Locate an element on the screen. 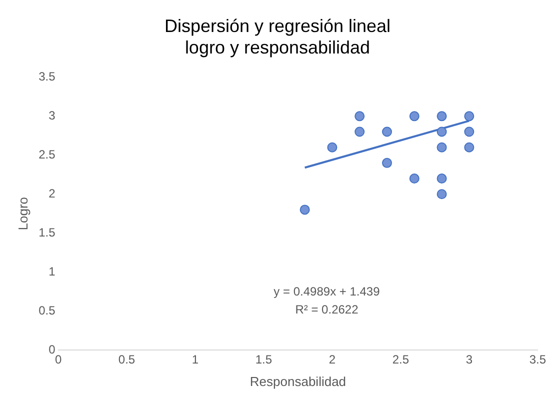 The height and width of the screenshot is (406, 557). x-tick-label: 3 is located at coordinates (469, 359).